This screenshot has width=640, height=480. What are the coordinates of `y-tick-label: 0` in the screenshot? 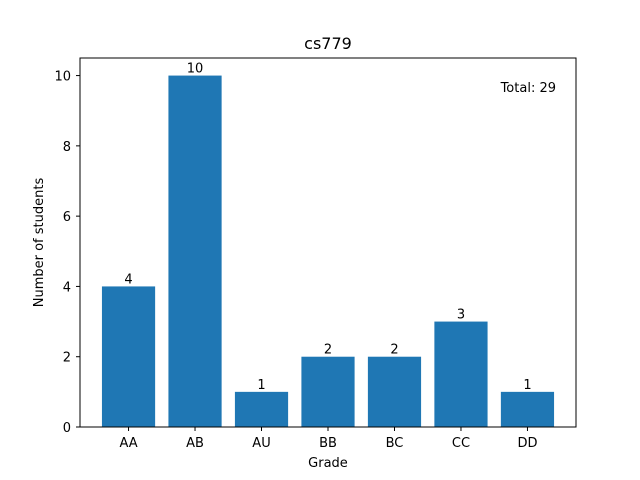 It's located at (67, 428).